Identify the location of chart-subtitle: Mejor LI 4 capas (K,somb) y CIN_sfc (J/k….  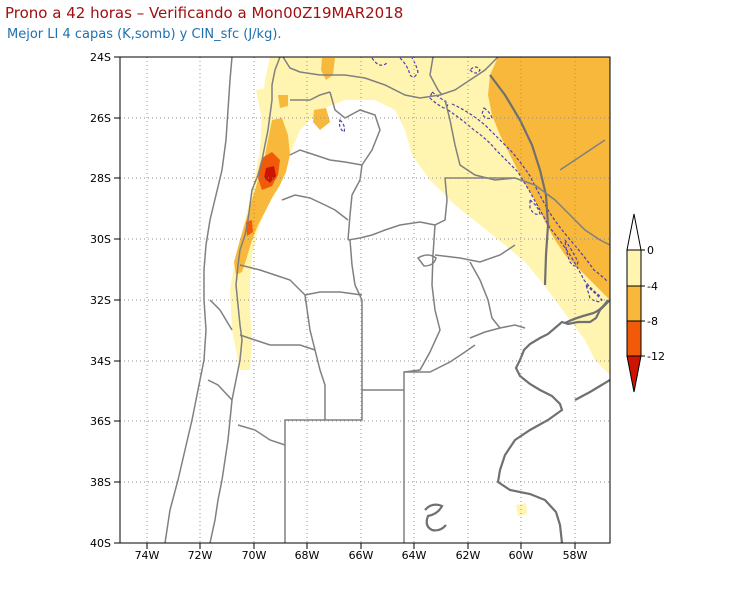
(144, 34).